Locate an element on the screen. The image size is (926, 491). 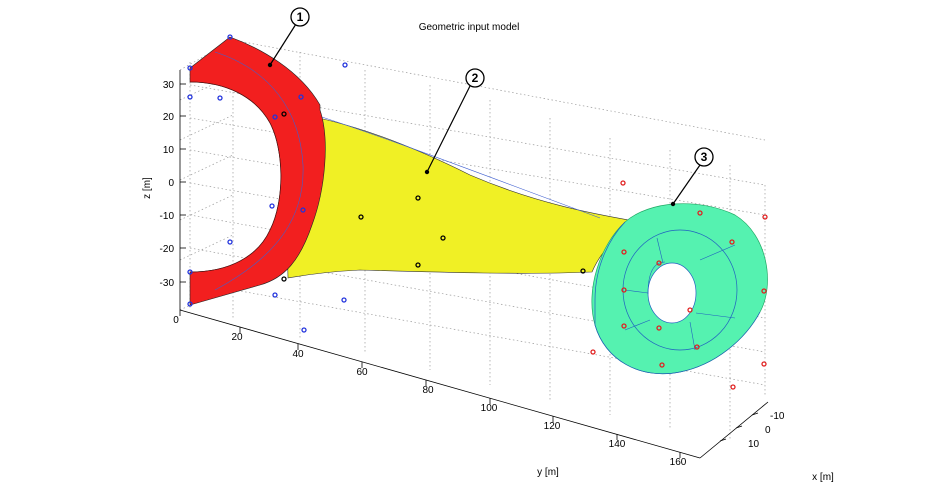
z-tick: -20 is located at coordinates (167, 249).